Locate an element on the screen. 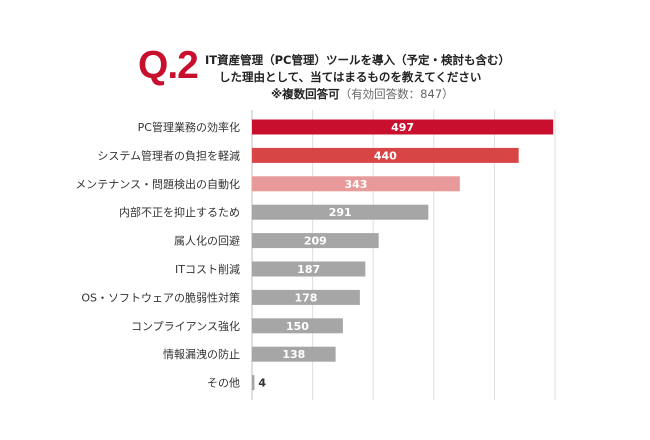  category-label: 属人化の回避 is located at coordinates (207, 241).